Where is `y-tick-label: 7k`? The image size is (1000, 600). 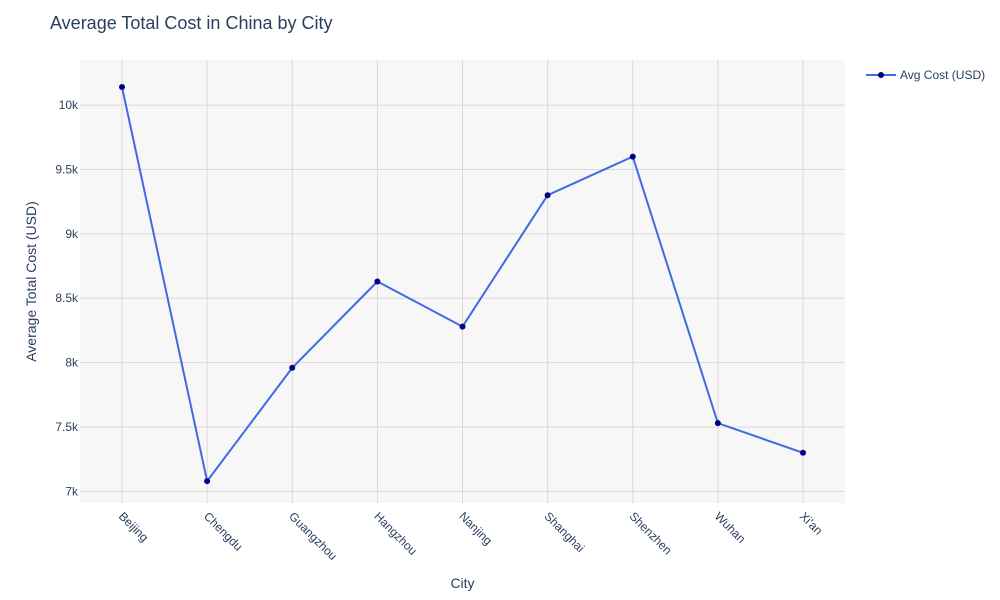
y-tick-label: 7k is located at coordinates (72, 491).